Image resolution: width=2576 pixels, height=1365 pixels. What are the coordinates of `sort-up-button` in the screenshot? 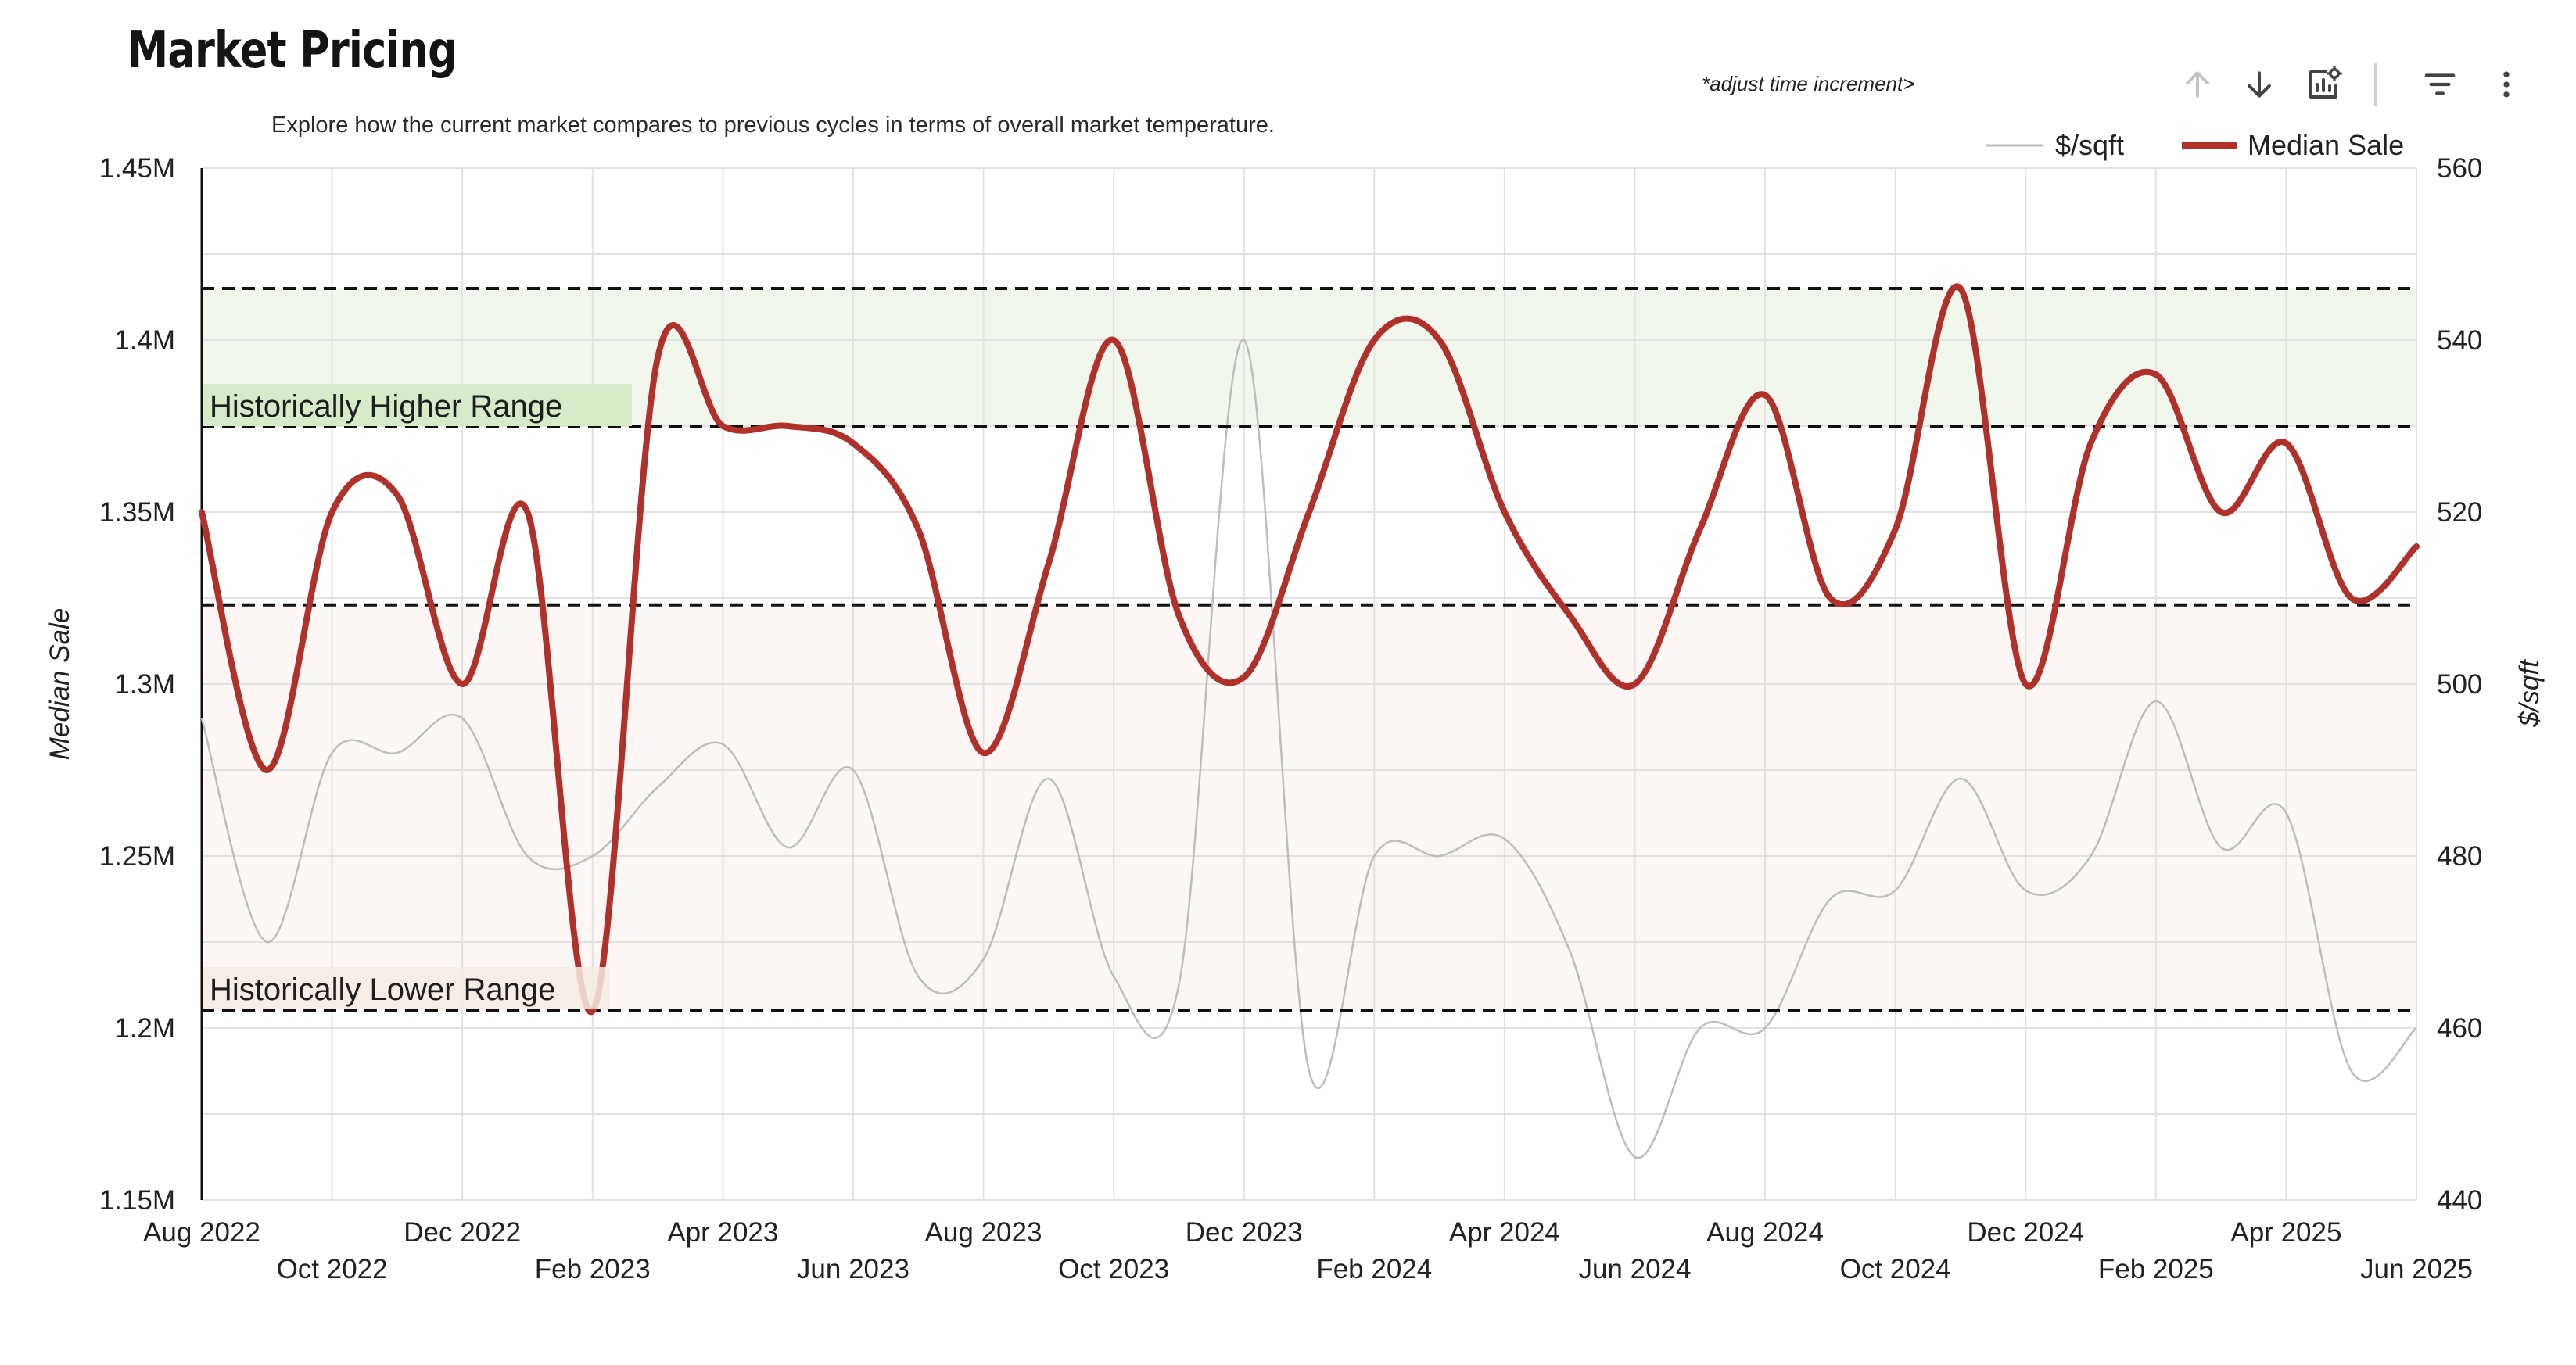 It's located at (2197, 84).